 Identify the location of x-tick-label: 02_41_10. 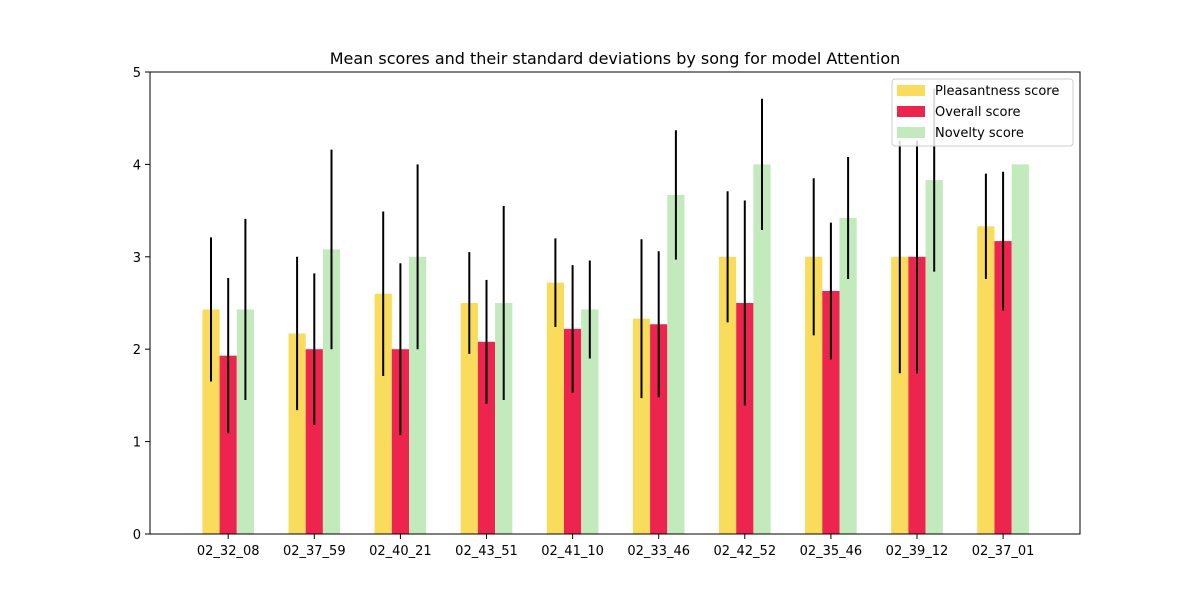
(572, 551).